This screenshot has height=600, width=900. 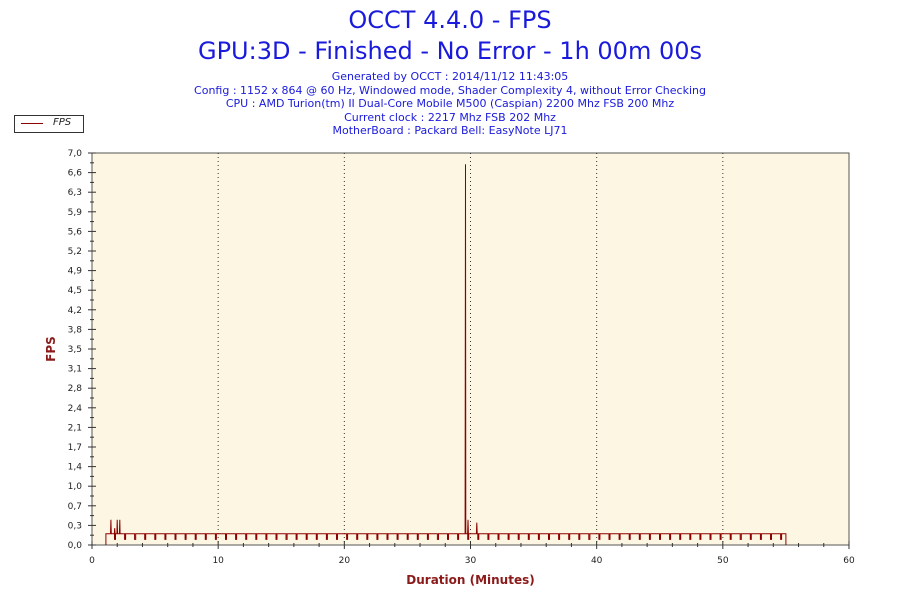 I want to click on legend-swatch, so click(x=32, y=123).